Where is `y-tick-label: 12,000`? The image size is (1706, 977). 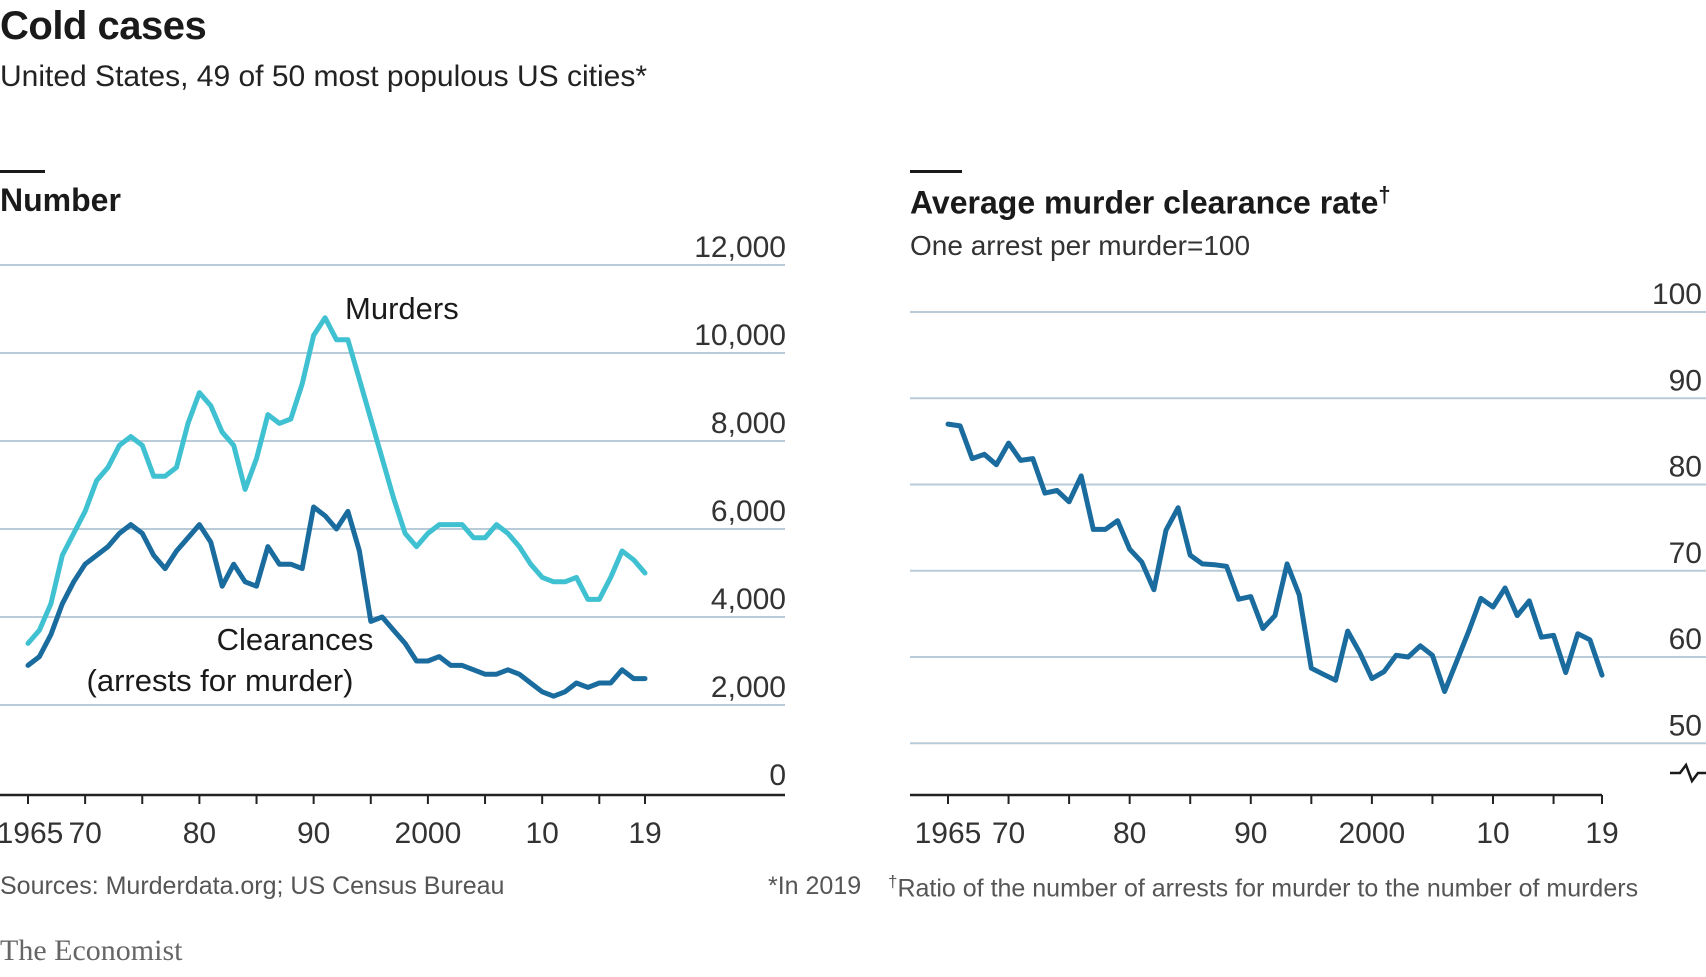
y-tick-label: 12,000 is located at coordinates (740, 247).